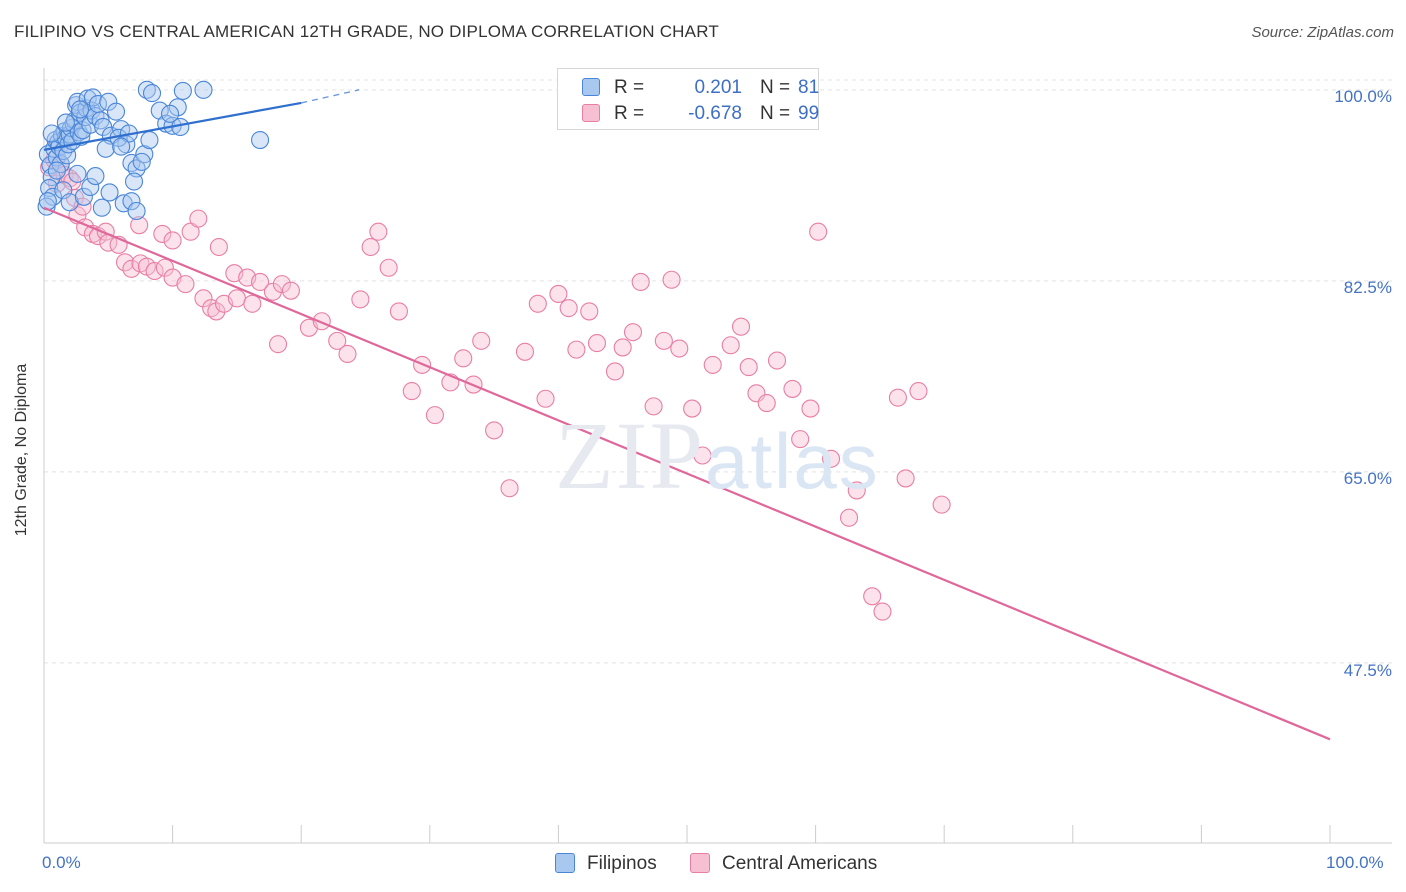 This screenshot has height=892, width=1406. I want to click on bottom-legend-swatch-blue, so click(565, 863).